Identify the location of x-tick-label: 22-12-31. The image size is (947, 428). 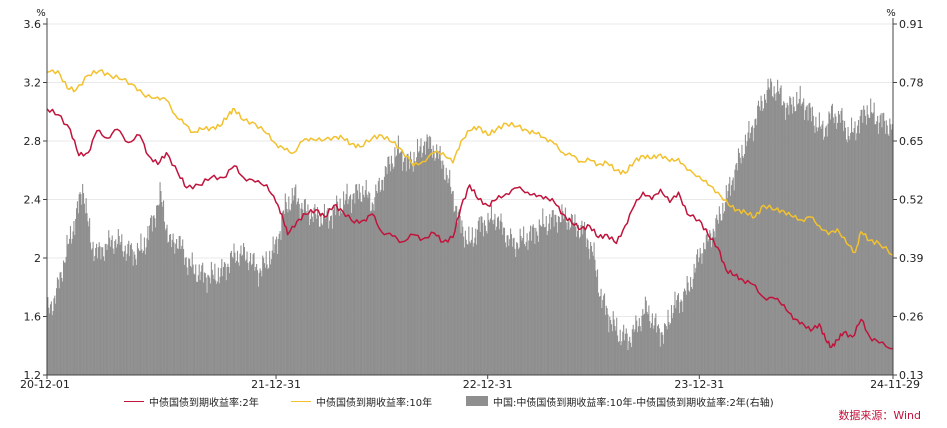
(488, 384).